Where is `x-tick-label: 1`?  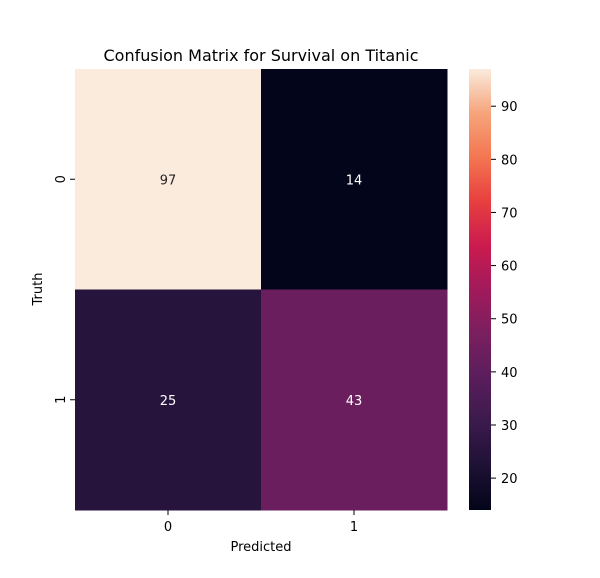 x-tick-label: 1 is located at coordinates (354, 527).